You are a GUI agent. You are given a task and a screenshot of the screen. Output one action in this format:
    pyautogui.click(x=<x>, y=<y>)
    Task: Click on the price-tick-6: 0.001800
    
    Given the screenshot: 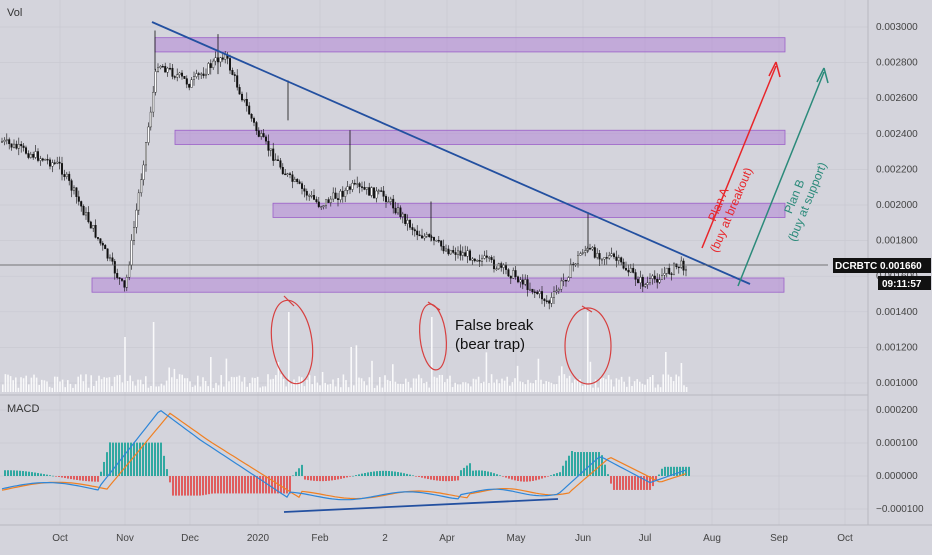 What is the action you would take?
    pyautogui.click(x=897, y=241)
    